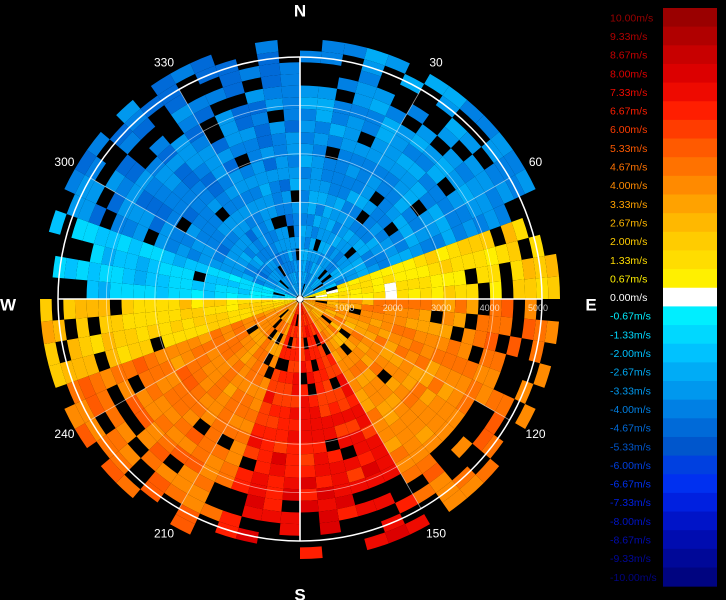  Describe the element at coordinates (164, 534) in the screenshot. I see `azimuth-tick-label: 210` at that location.